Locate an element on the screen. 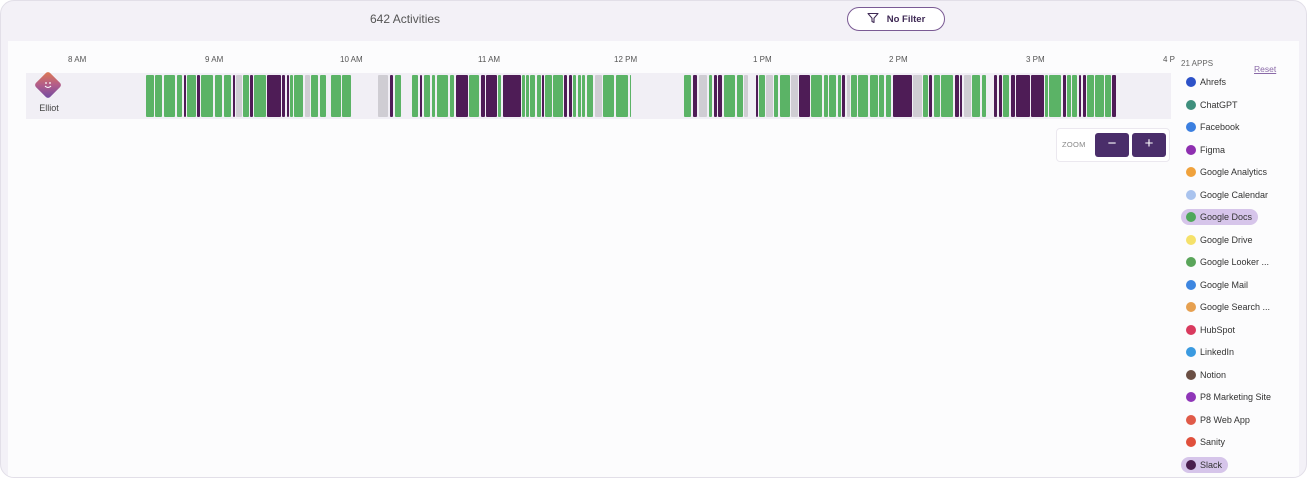 This screenshot has width=1307, height=478. app-filter-item: P8 Marketing Site is located at coordinates (1229, 397).